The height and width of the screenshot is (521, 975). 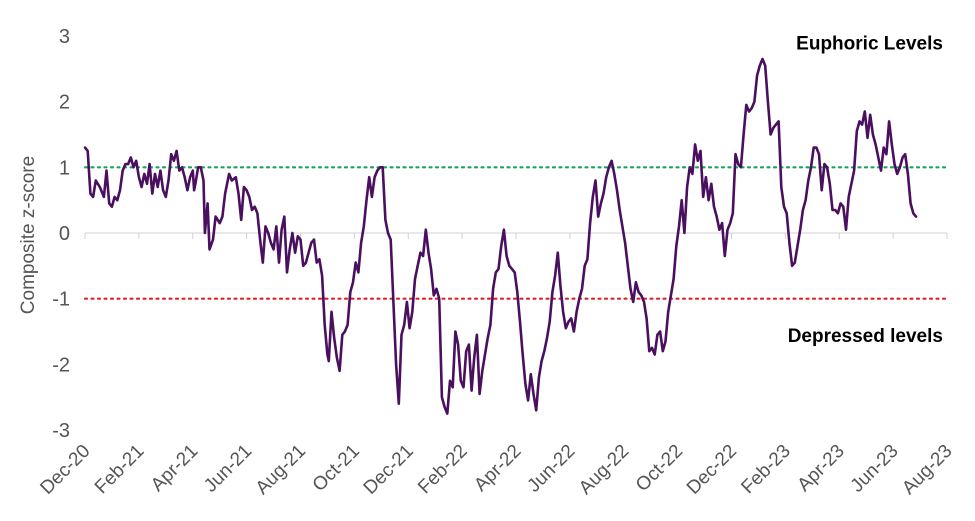 I want to click on x-tick-label: Jun-21, so click(x=228, y=469).